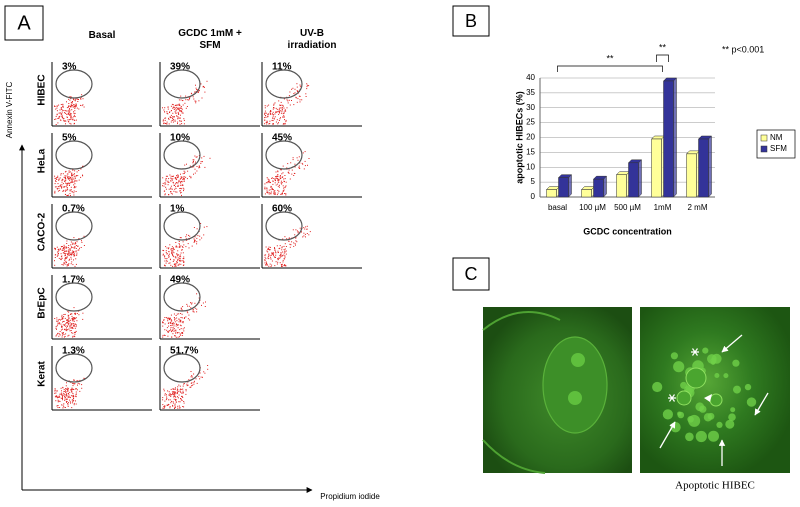 This screenshot has width=800, height=507. Describe the element at coordinates (691, 175) in the screenshot. I see `bar` at that location.